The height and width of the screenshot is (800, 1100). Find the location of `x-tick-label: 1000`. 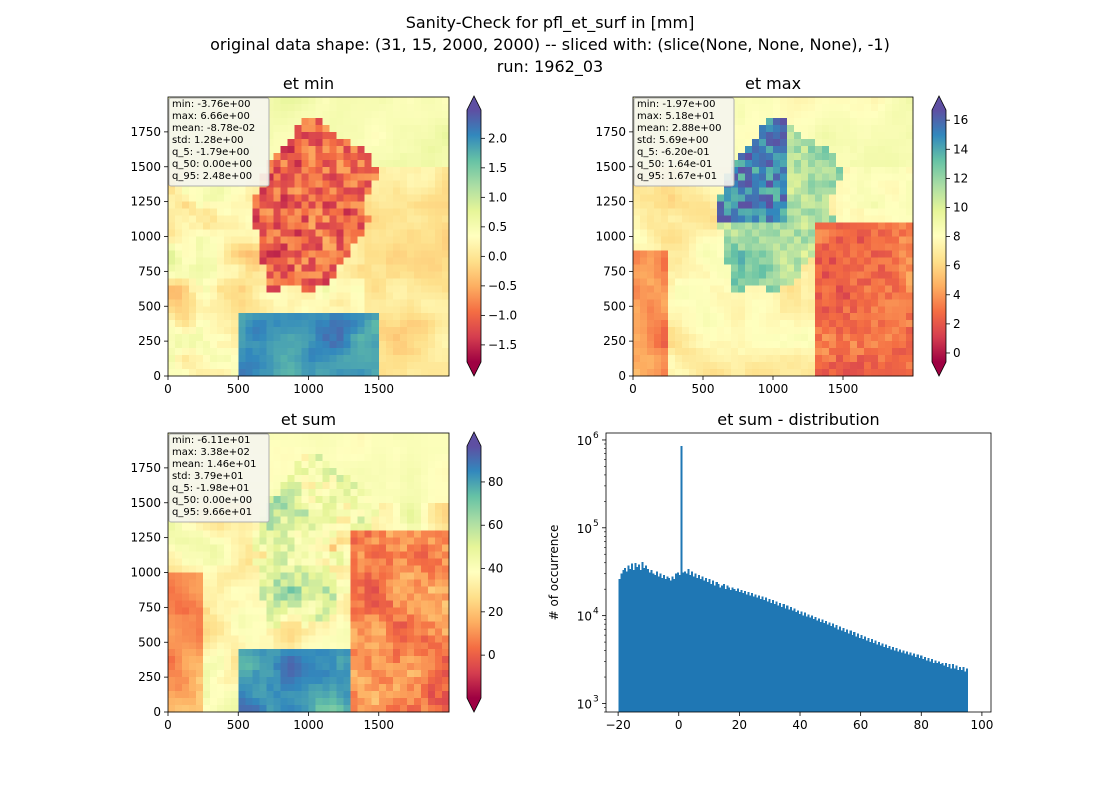

x-tick-label: 1000 is located at coordinates (773, 389).